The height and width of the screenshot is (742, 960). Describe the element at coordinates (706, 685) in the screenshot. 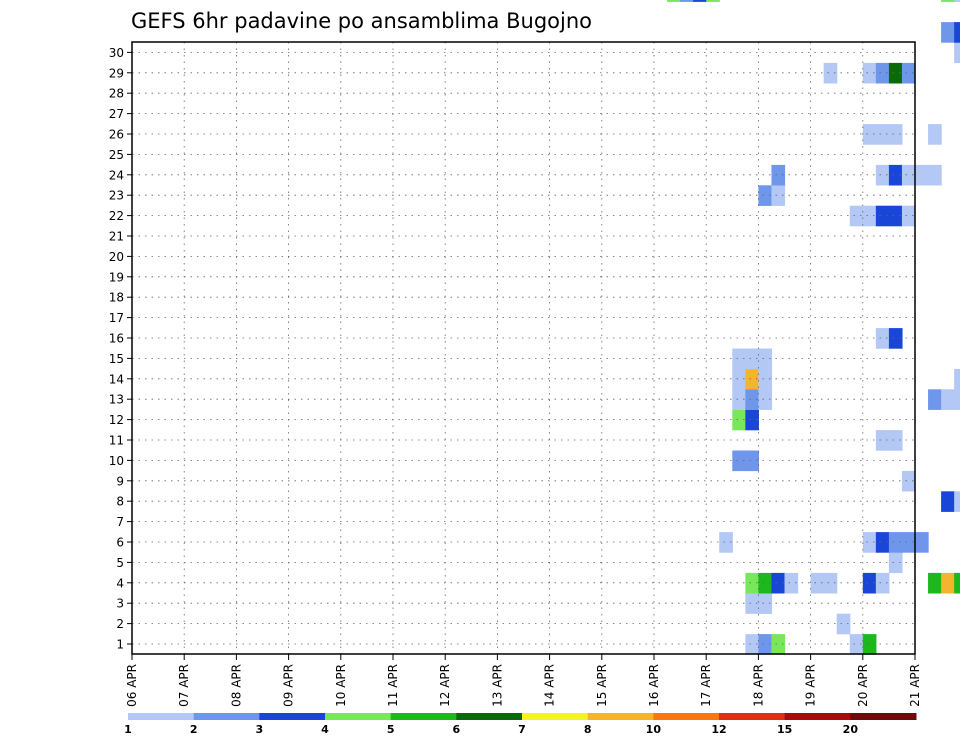

I see `x-tick-label: 17 APR` at that location.